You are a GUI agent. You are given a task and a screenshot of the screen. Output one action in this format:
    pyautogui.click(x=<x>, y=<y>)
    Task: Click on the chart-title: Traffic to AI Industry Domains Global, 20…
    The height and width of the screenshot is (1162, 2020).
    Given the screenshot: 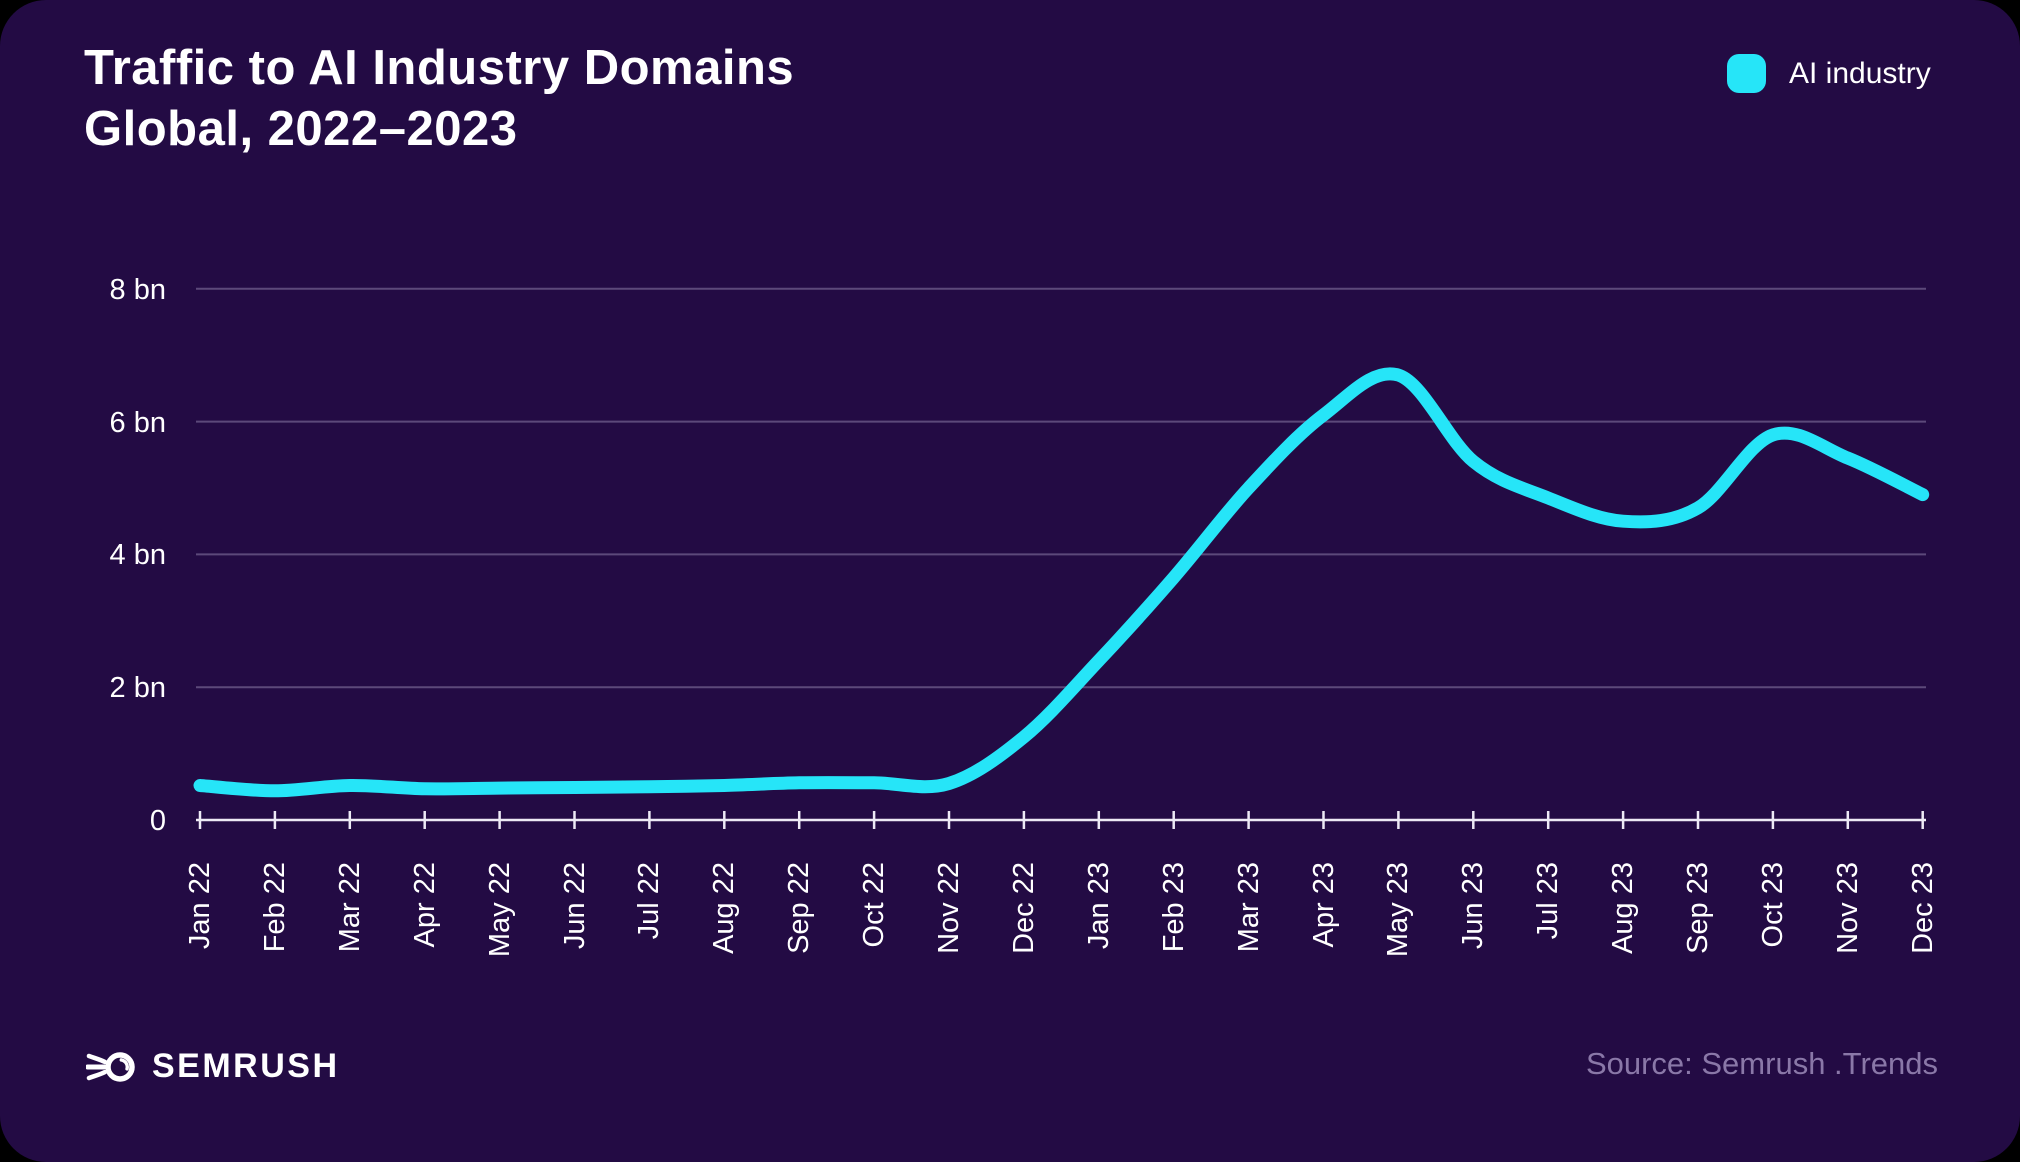 What is the action you would take?
    pyautogui.click(x=439, y=99)
    